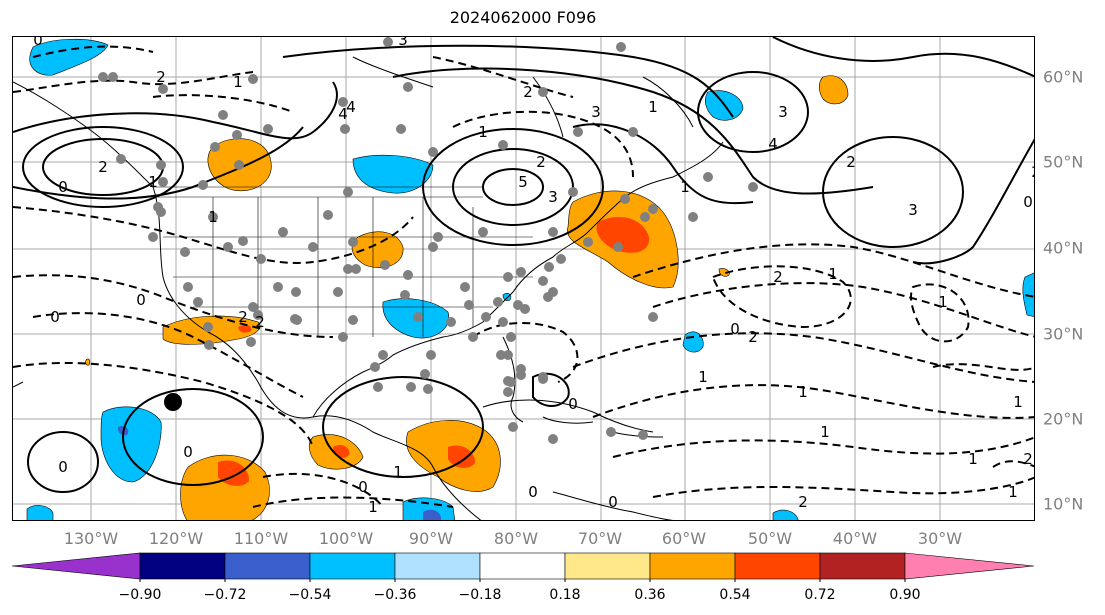 This screenshot has width=1105, height=615. What do you see at coordinates (523, 182) in the screenshot?
I see `contour-label: 5` at bounding box center [523, 182].